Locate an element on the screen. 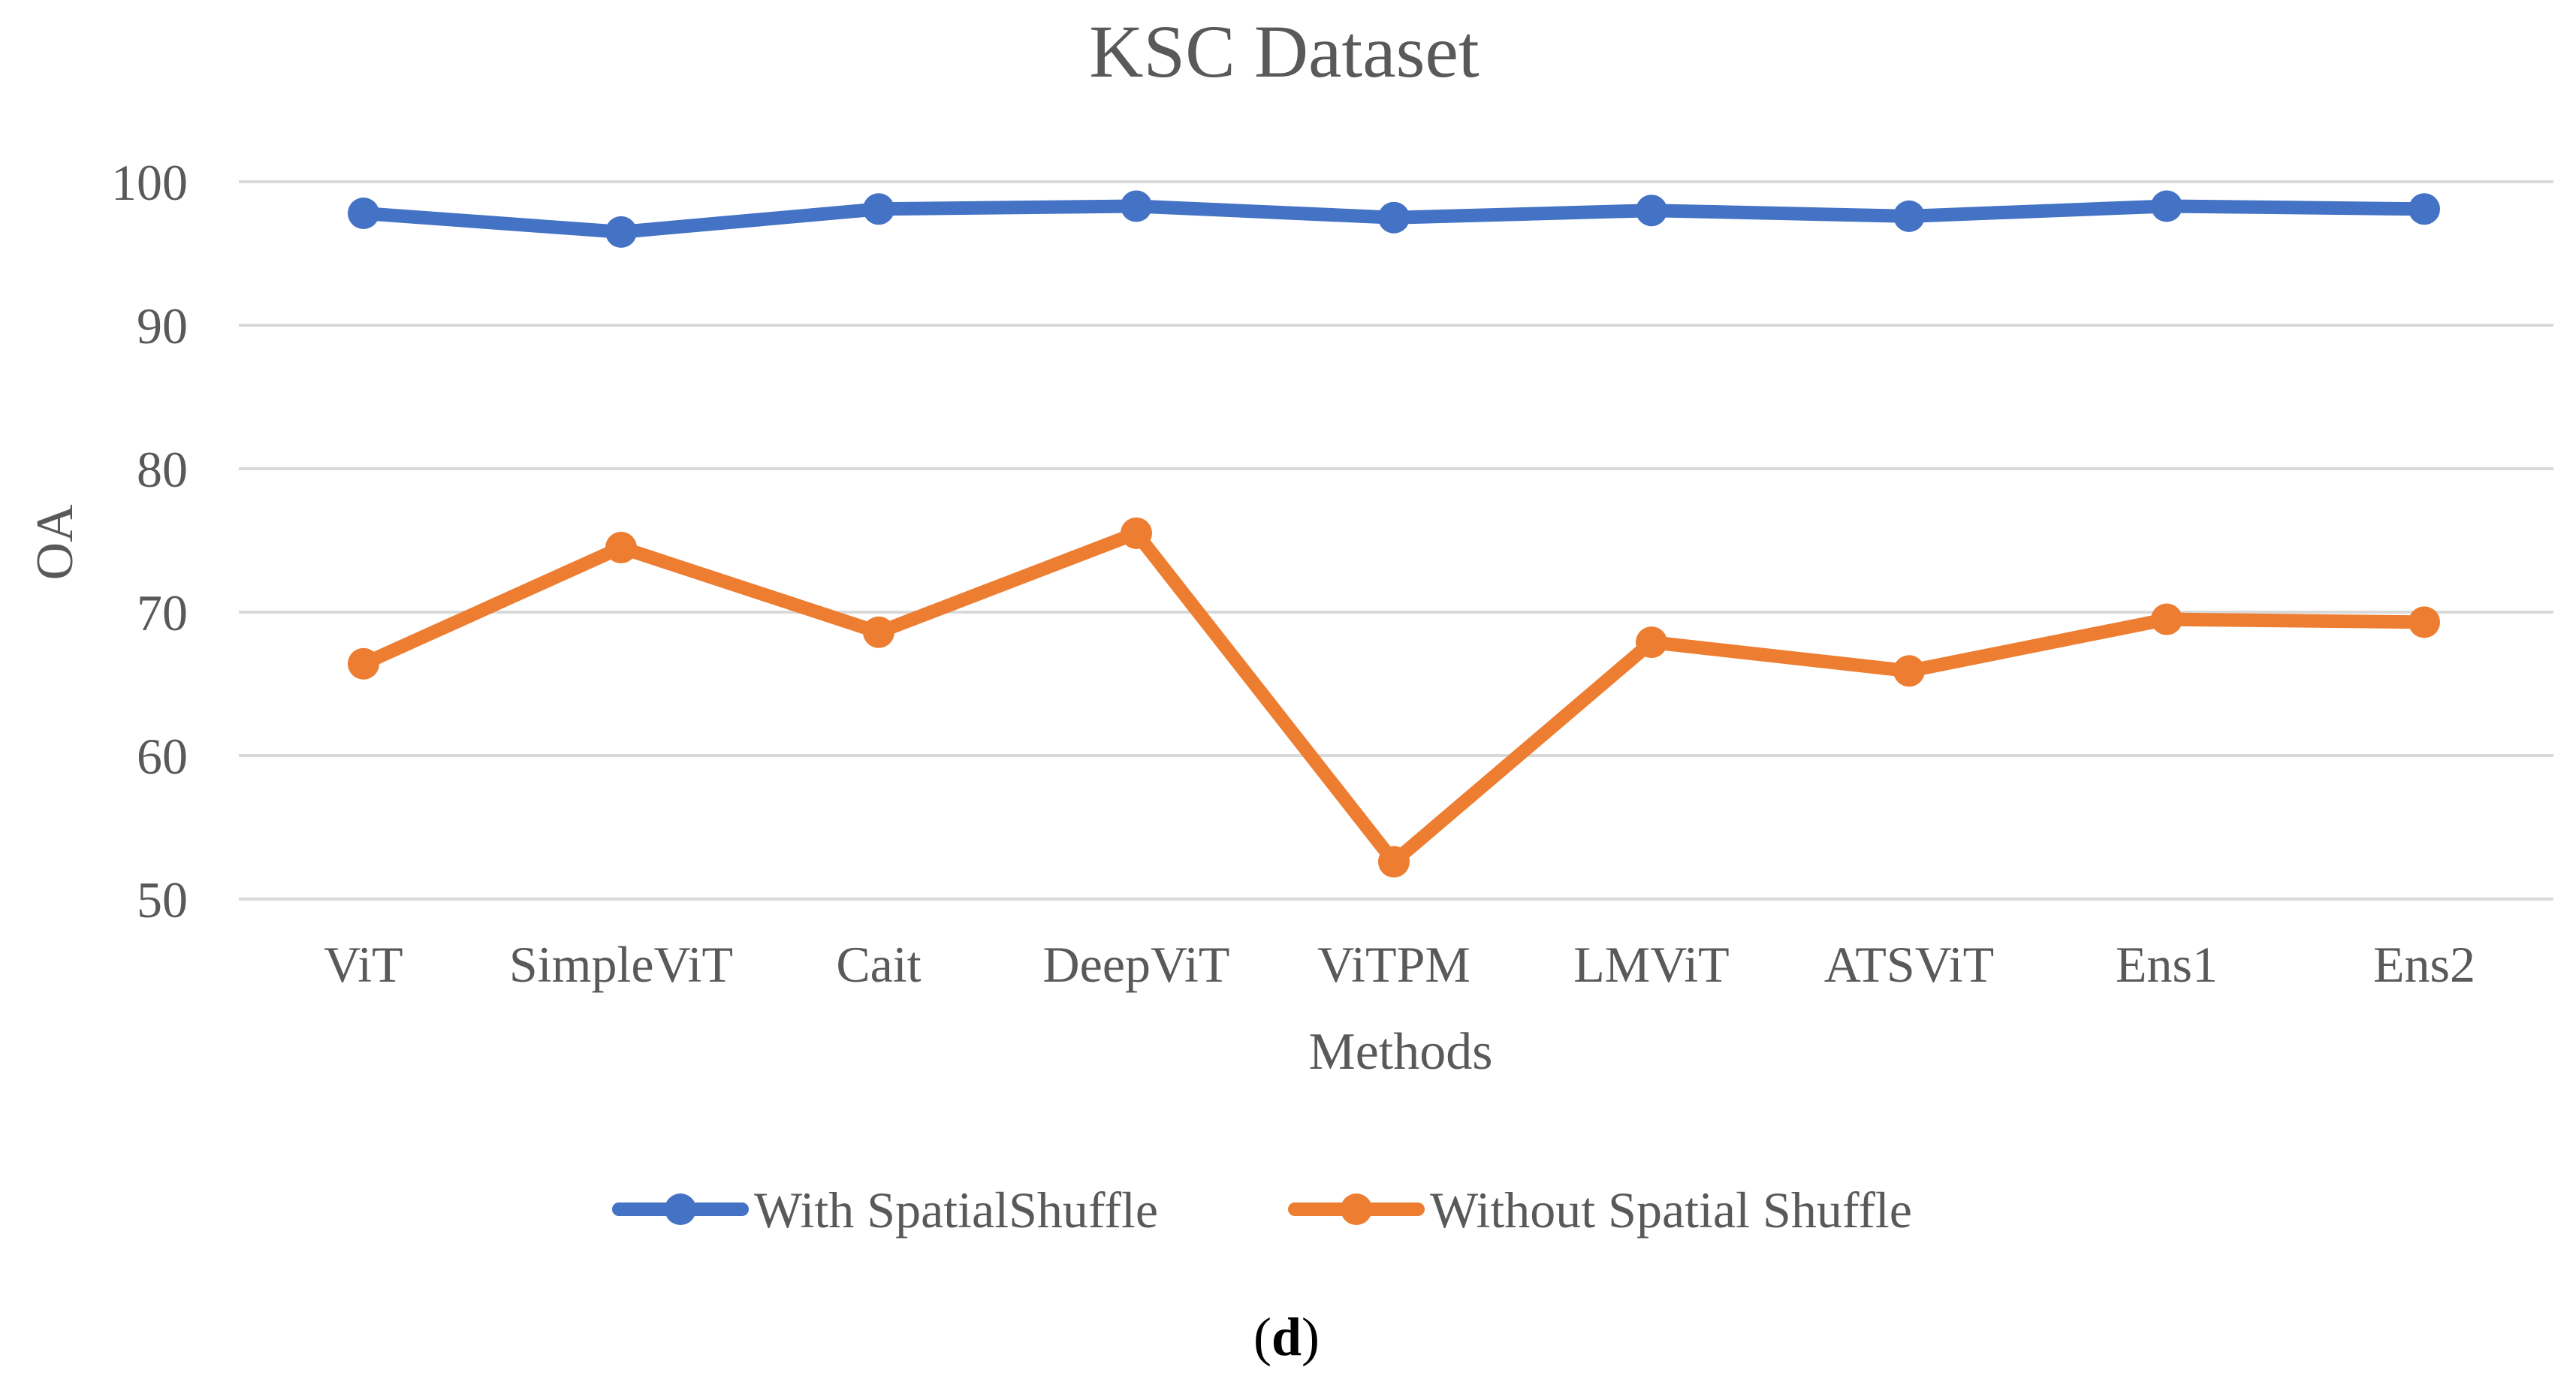 This screenshot has height=1382, width=2576. y-tick-label: 60 is located at coordinates (162, 756).